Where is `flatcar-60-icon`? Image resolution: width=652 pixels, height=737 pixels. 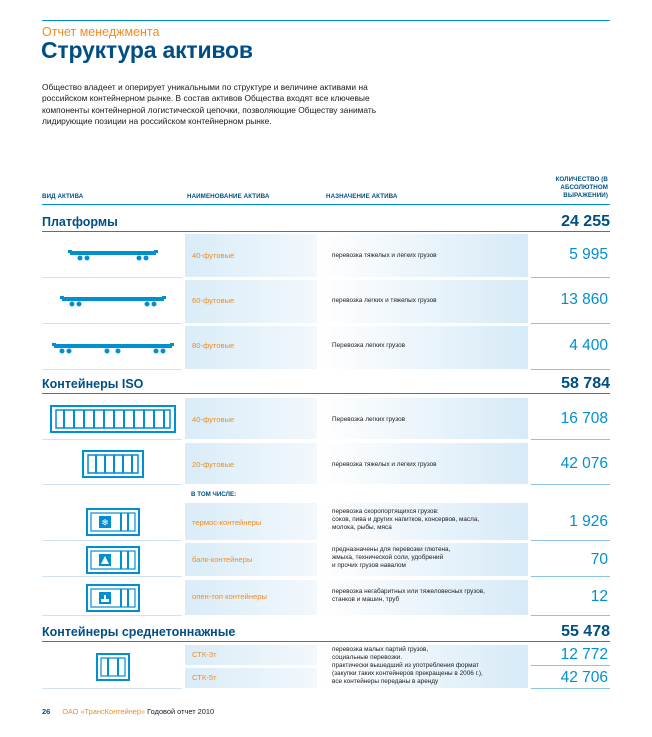
flatcar-60-icon is located at coordinates (113, 301).